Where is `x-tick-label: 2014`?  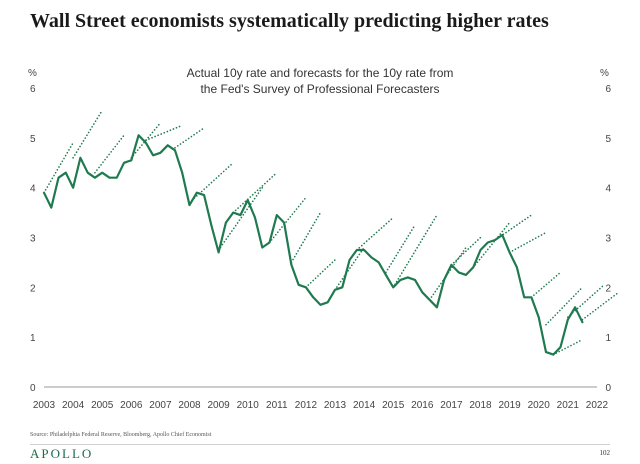
x-tick-label: 2014 is located at coordinates (364, 405).